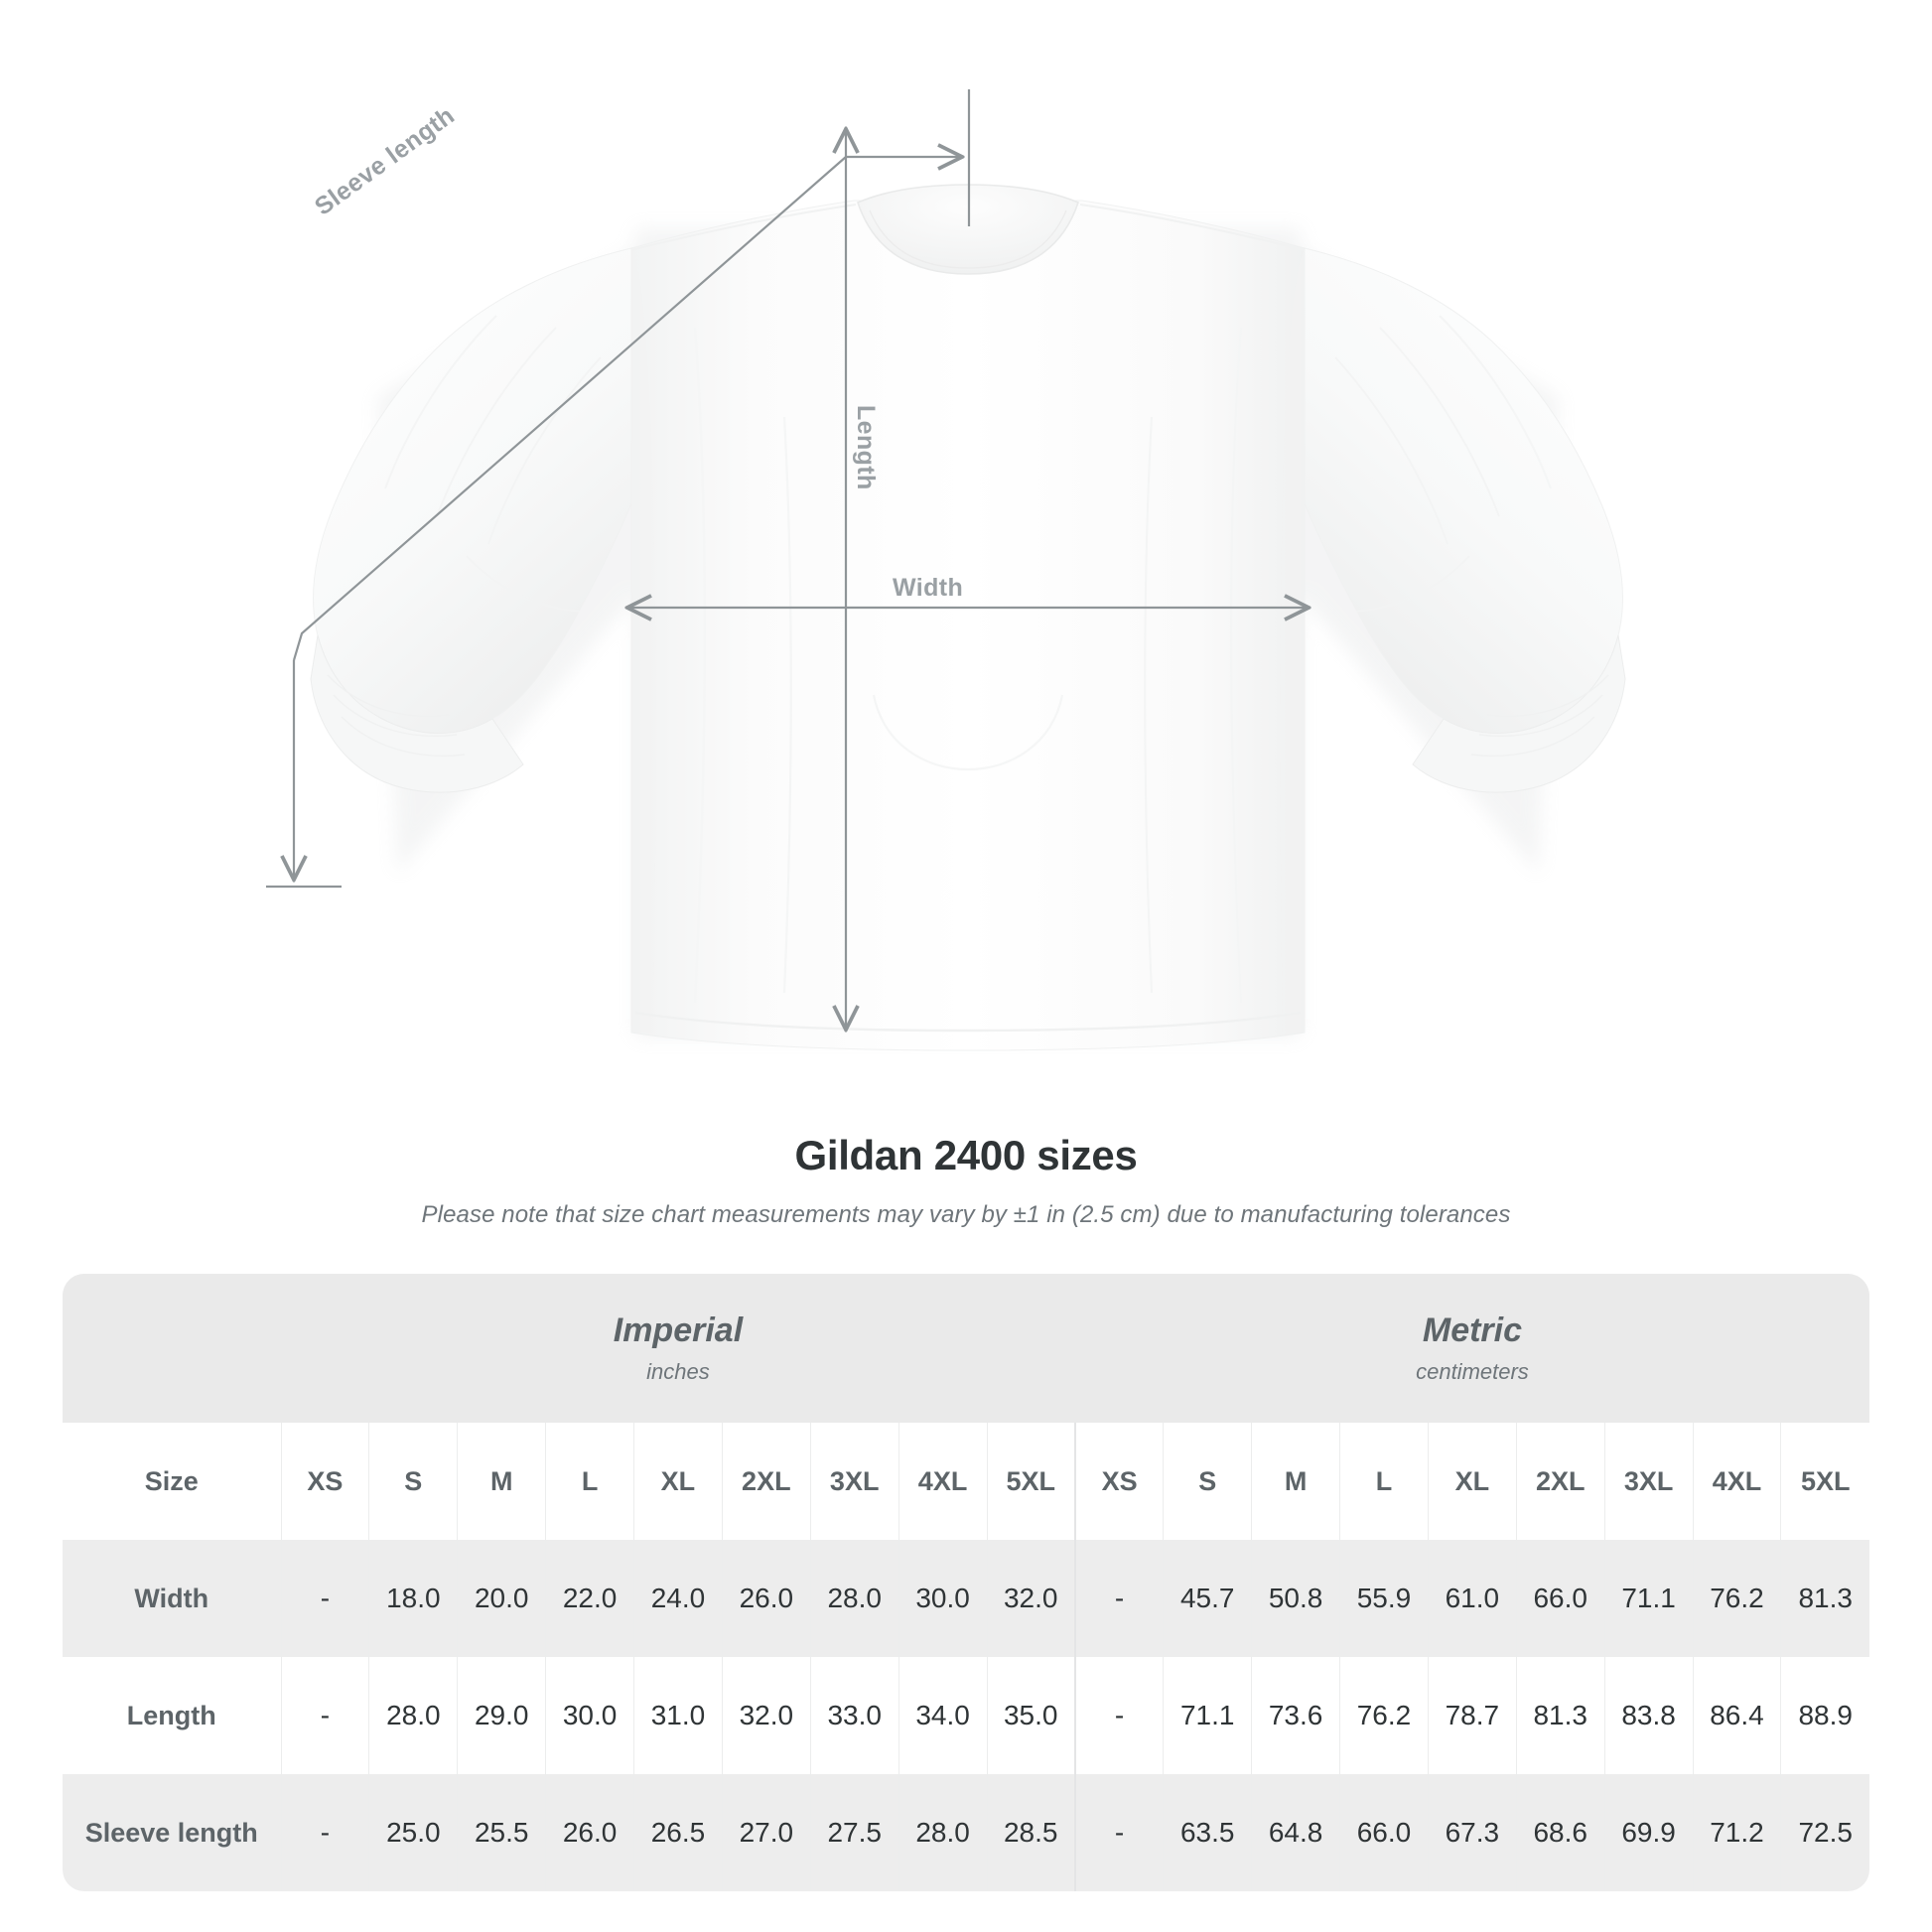 This screenshot has width=1932, height=1932. What do you see at coordinates (1560, 1481) in the screenshot?
I see `size-header-metric-2xl: 2XL` at bounding box center [1560, 1481].